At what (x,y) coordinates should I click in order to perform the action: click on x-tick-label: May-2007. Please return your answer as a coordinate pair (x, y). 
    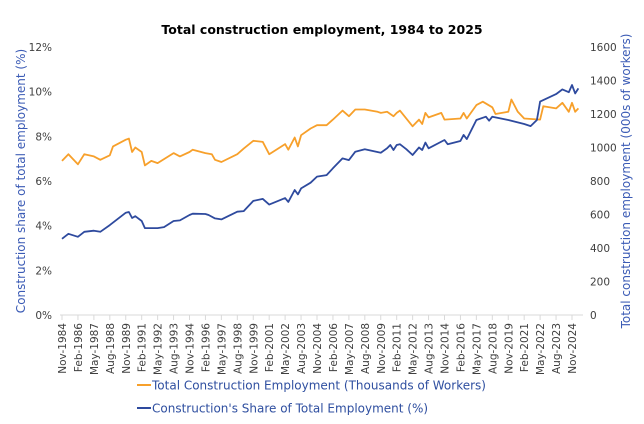
    Looking at the image, I should click on (350, 349).